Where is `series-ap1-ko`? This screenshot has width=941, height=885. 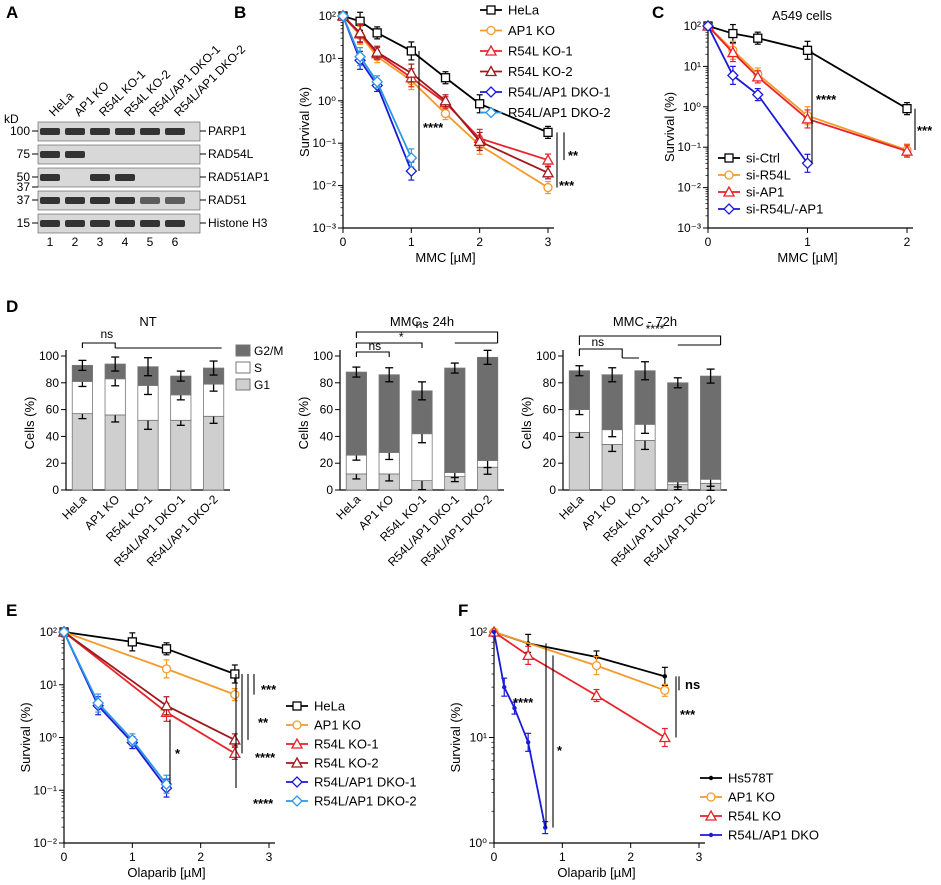
series-ap1-ko is located at coordinates (149, 664).